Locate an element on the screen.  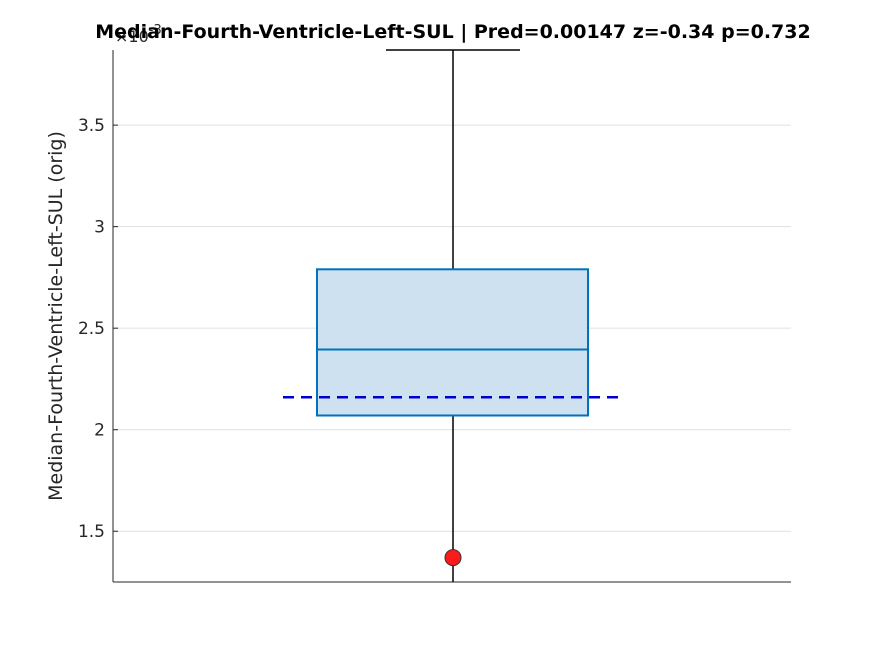
y-tick-label: 3.5 is located at coordinates (91, 126).